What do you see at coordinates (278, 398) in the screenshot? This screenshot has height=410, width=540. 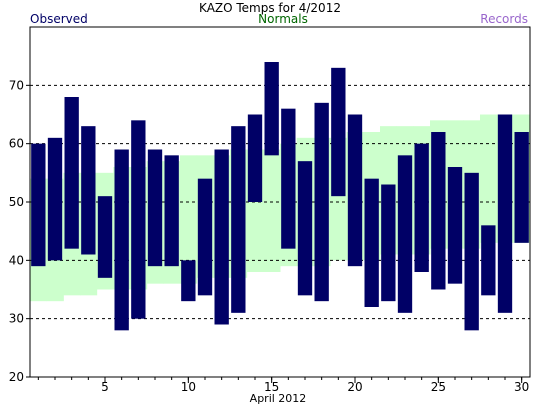 I see `x-axis-label: April 2012` at bounding box center [278, 398].